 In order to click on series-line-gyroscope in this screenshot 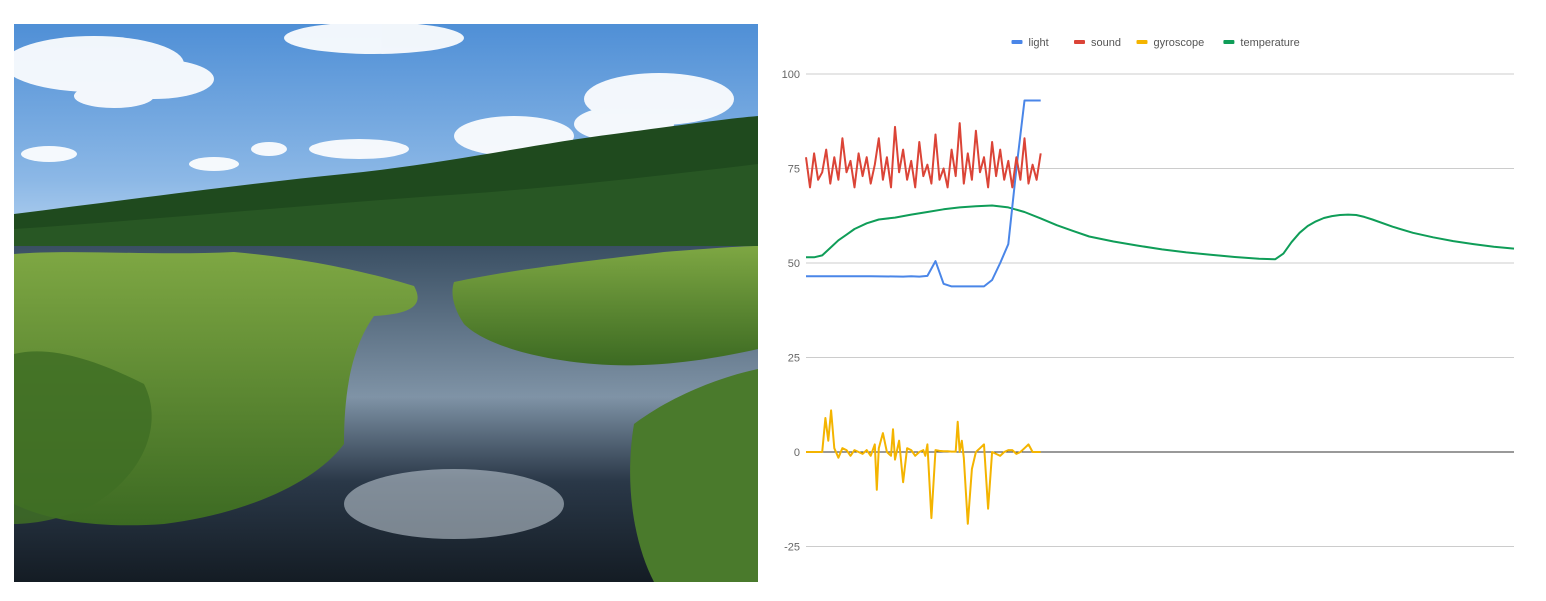, I will do `click(923, 467)`.